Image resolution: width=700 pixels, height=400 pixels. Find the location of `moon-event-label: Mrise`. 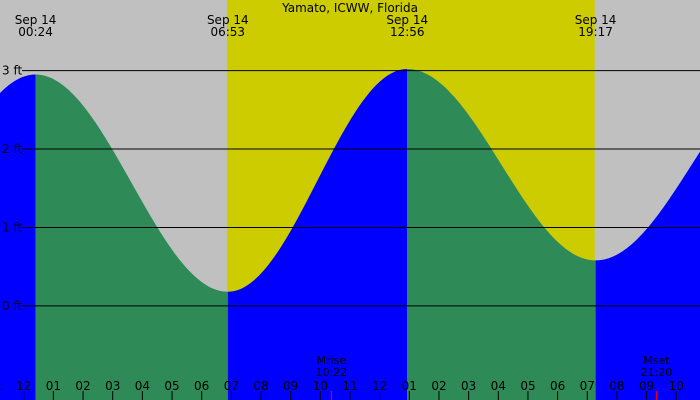

moon-event-label: Mrise is located at coordinates (332, 360).